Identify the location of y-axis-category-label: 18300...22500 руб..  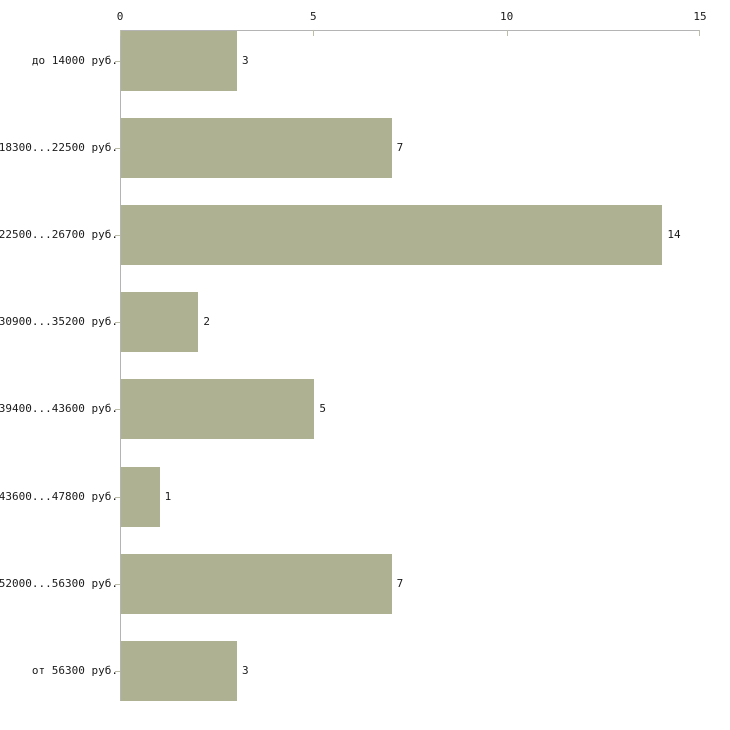
(59, 148).